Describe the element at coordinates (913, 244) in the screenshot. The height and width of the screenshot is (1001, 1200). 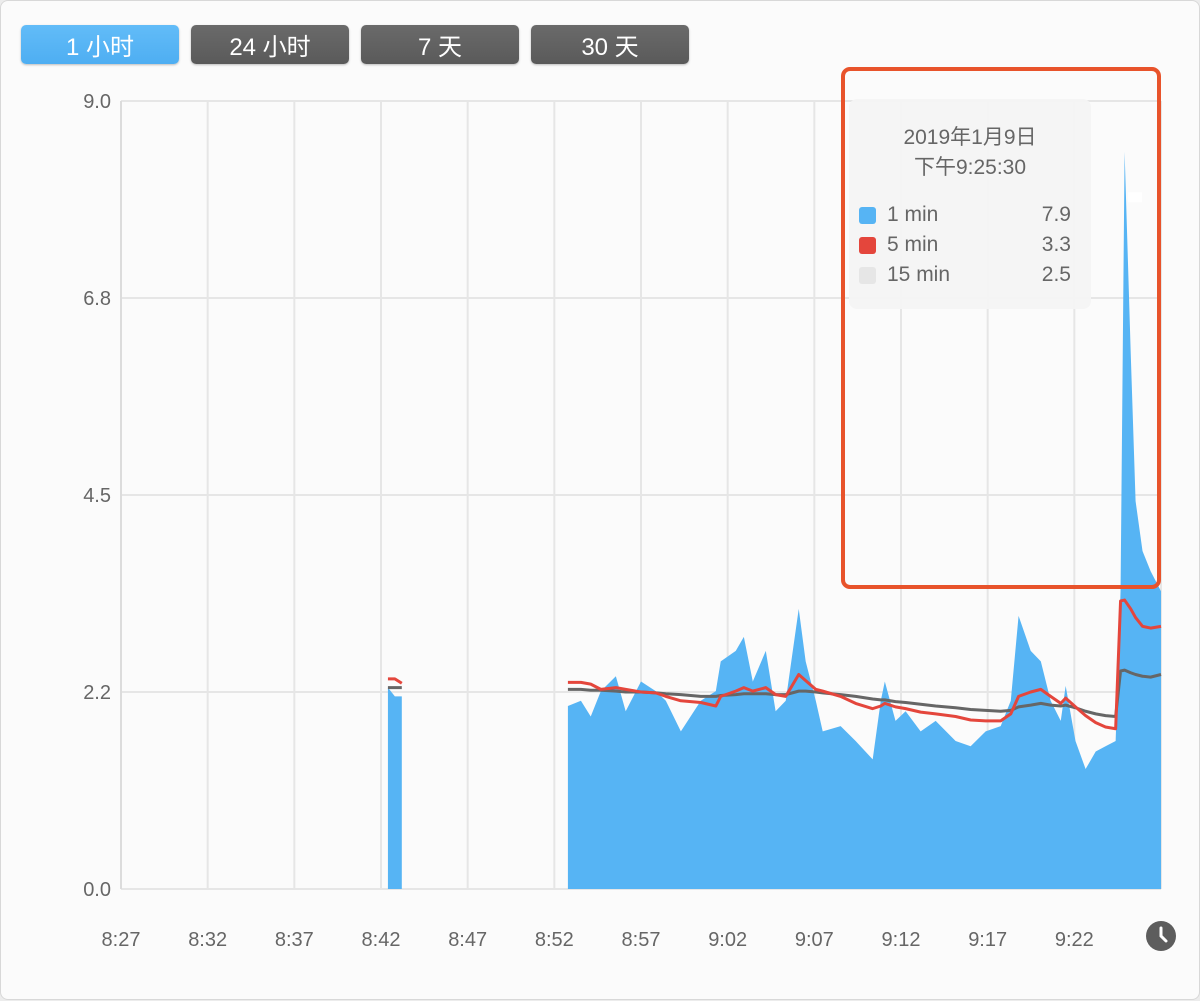
I see `tooltip-label: 5 min` at that location.